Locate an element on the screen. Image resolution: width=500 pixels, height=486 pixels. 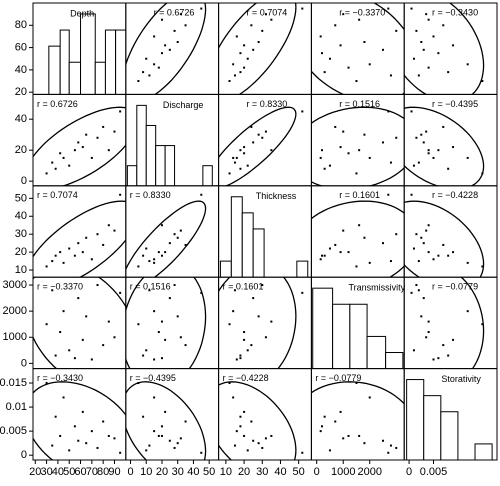
x-tick-label: 2000 is located at coordinates (369, 472).